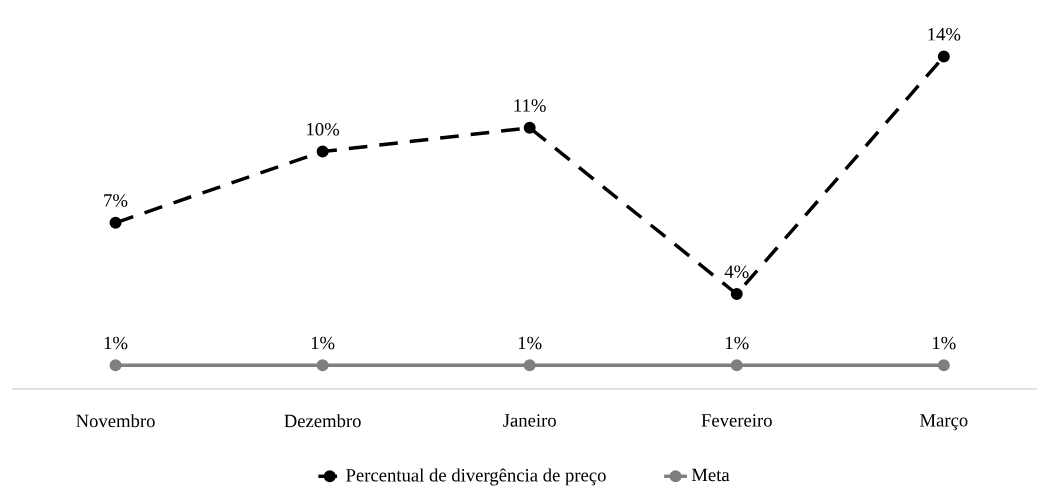 Image resolution: width=1037 pixels, height=503 pixels. Describe the element at coordinates (476, 477) in the screenshot. I see `legend-label: Percentual de divergência de preço` at that location.